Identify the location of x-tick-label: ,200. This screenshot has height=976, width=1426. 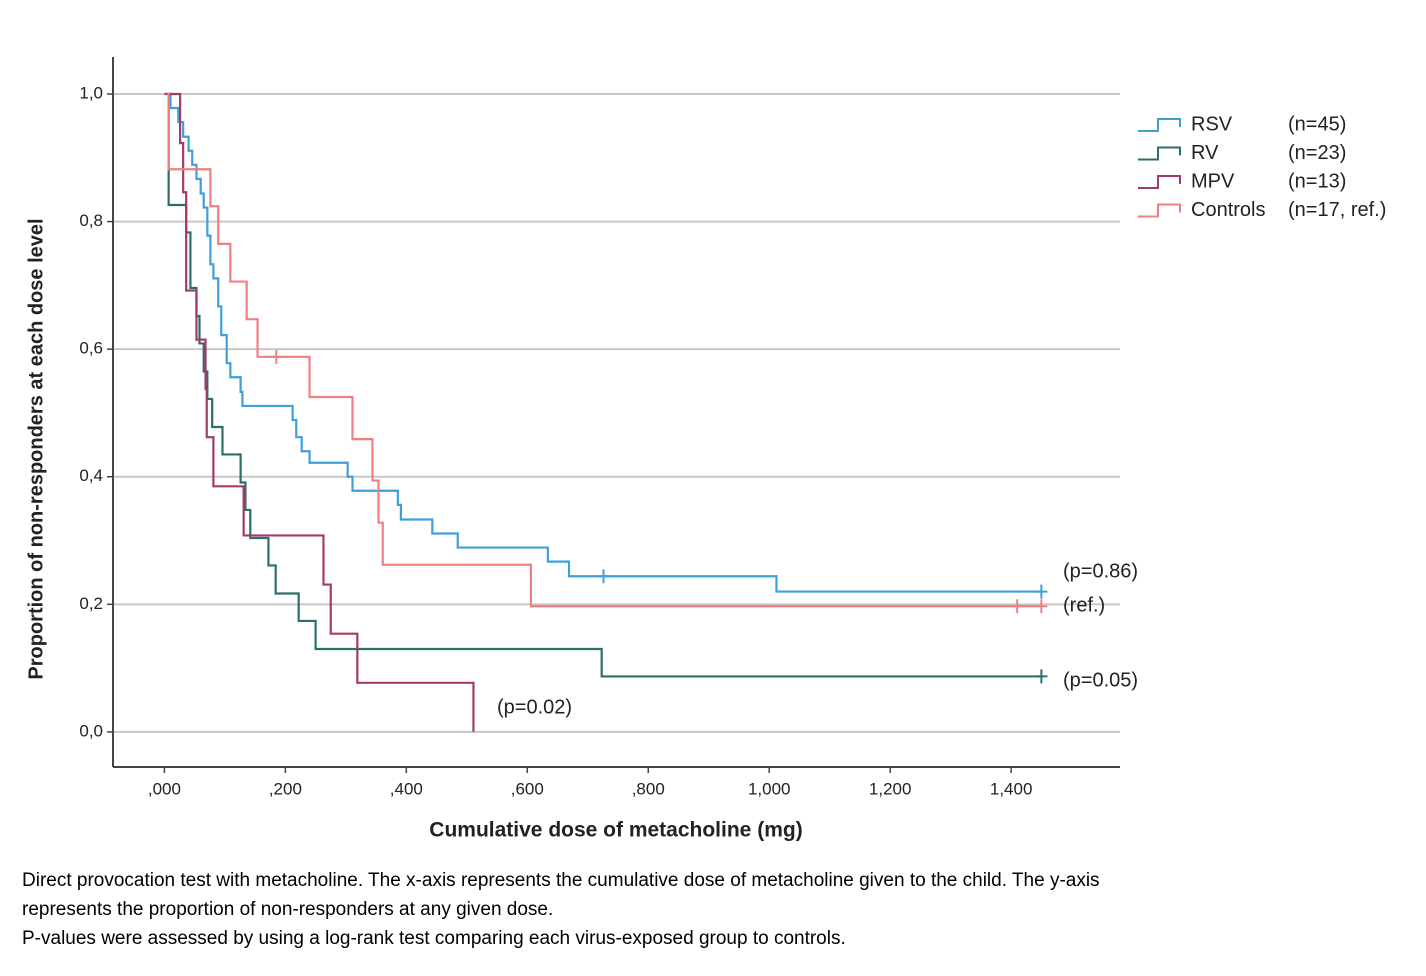
(285, 788).